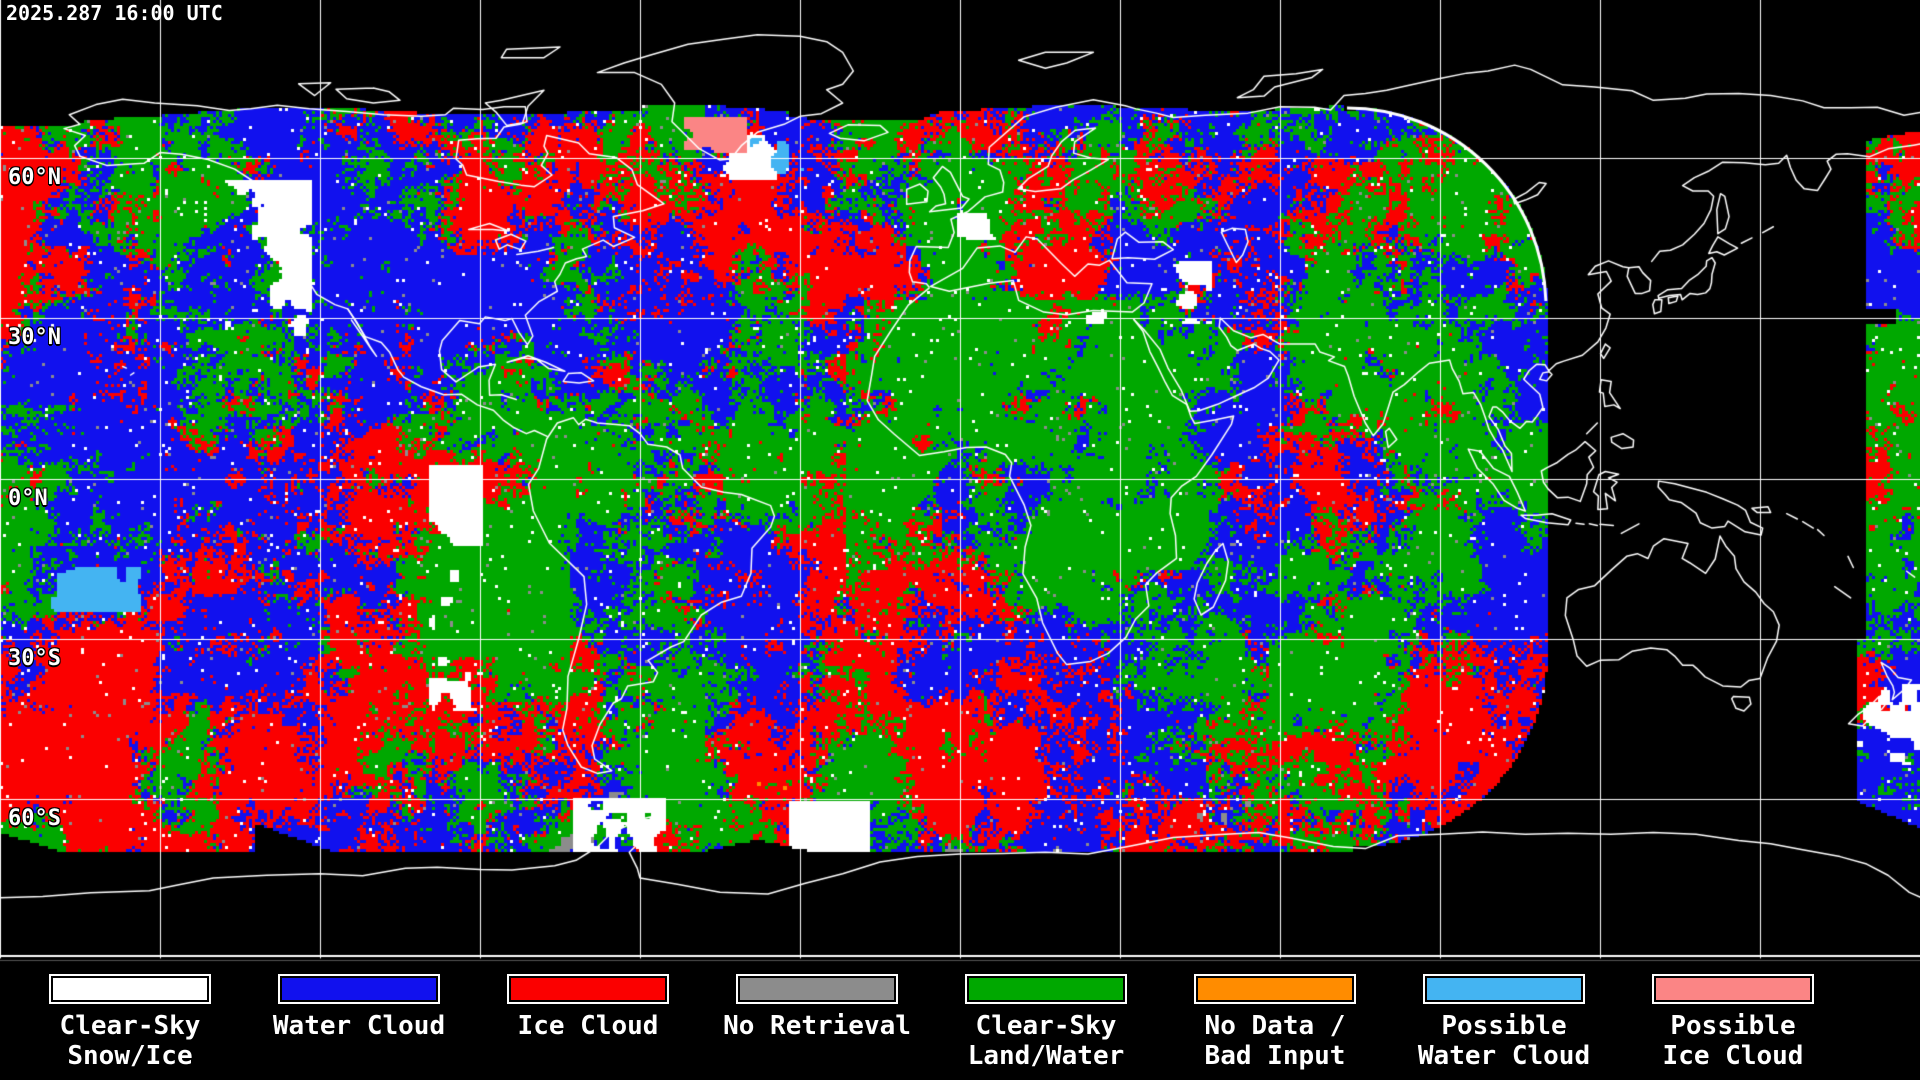 The width and height of the screenshot is (1920, 1080). Describe the element at coordinates (359, 1007) in the screenshot. I see `legend-item-water-cloud: Water Cloud` at that location.